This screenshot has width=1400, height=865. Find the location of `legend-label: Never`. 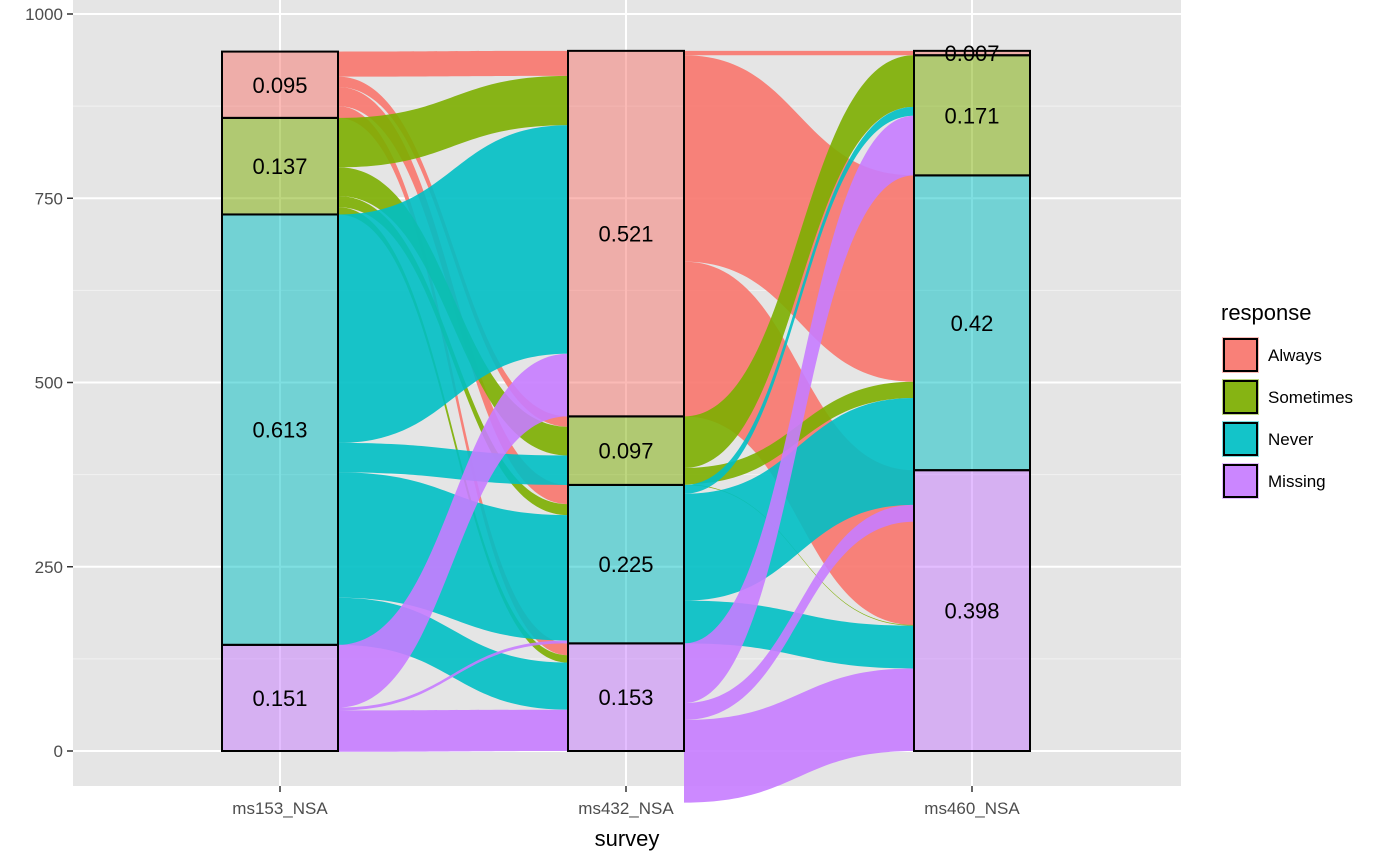

legend-label: Never is located at coordinates (1291, 439).